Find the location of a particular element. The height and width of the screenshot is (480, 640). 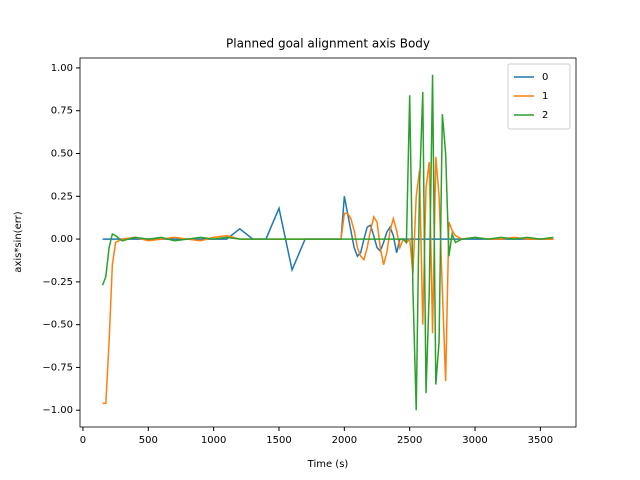

y-tick-label: 0.50 is located at coordinates (62, 154).